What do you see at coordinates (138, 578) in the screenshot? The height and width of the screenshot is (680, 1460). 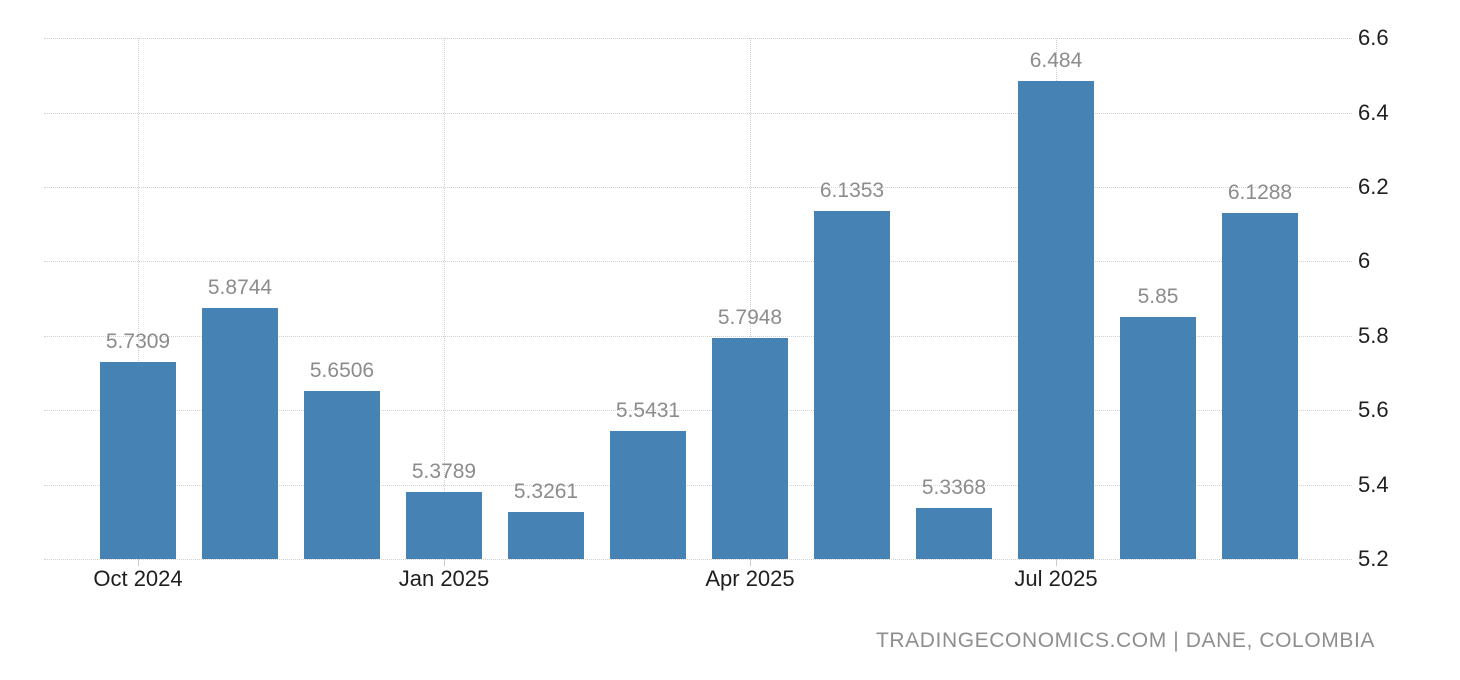 I see `x-axis-tick-label: Oct 2024` at bounding box center [138, 578].